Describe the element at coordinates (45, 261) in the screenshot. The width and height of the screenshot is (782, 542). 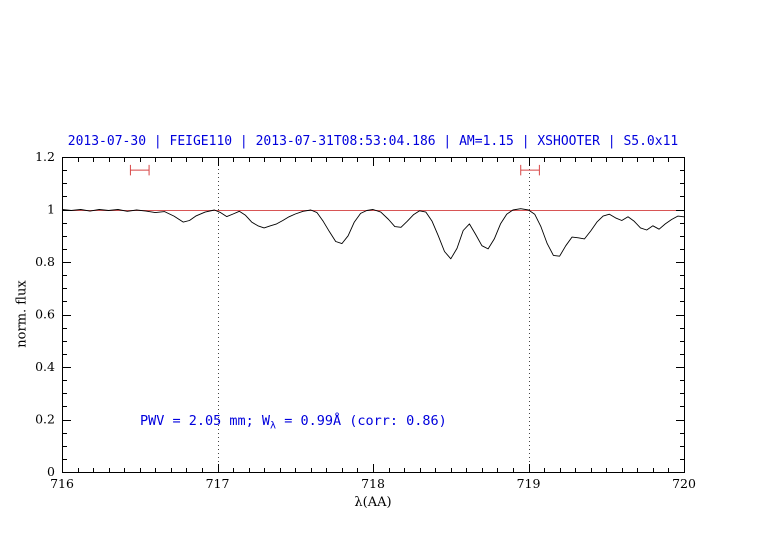
I see `y-tick-label: 0.8` at that location.